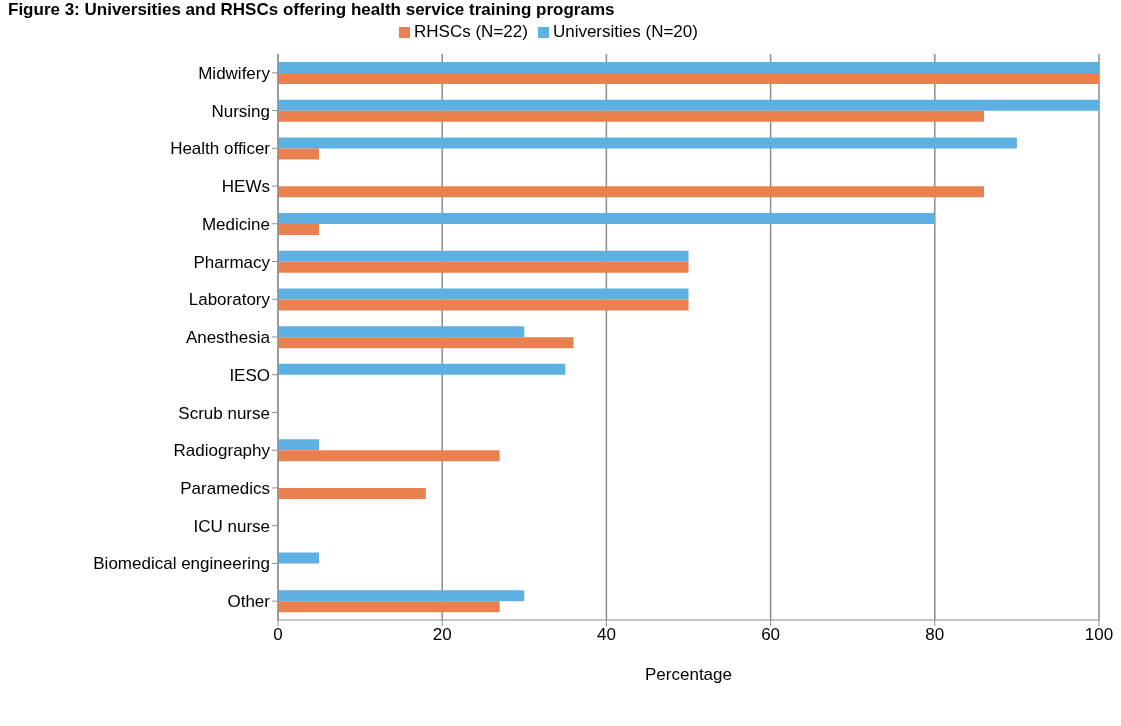  Describe the element at coordinates (222, 451) in the screenshot. I see `y-tick-label: Radiography` at that location.